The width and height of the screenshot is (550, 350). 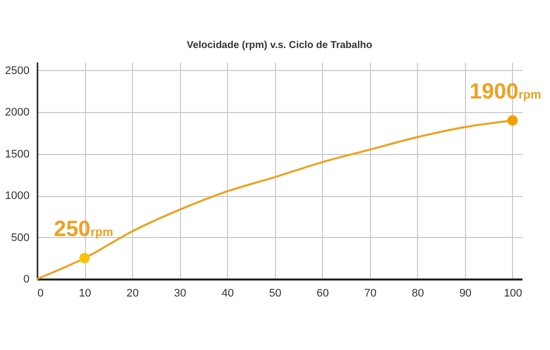 I want to click on y-tick-label: 2000, so click(x=17, y=112).